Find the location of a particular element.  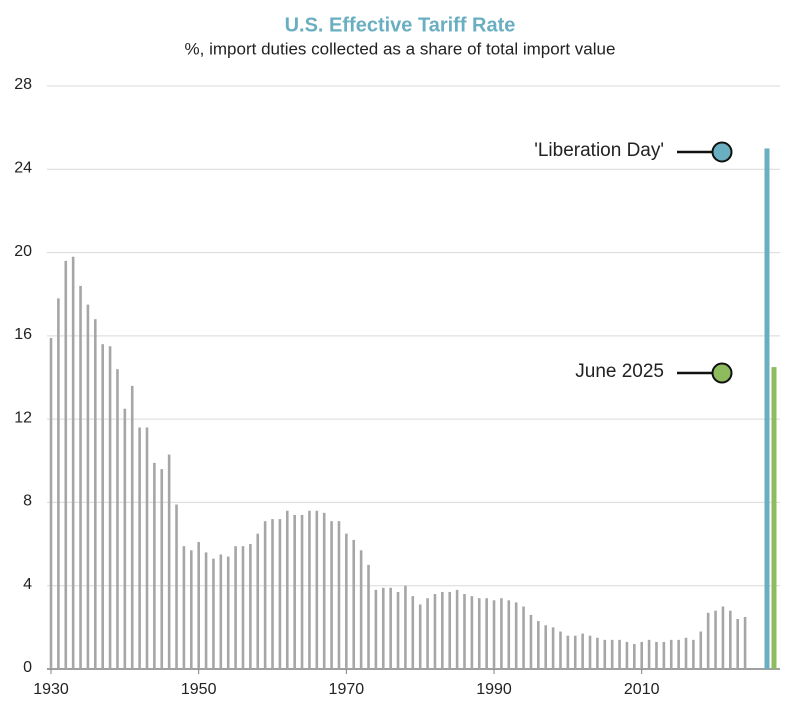

y-tick-label: 20 is located at coordinates (23, 251).